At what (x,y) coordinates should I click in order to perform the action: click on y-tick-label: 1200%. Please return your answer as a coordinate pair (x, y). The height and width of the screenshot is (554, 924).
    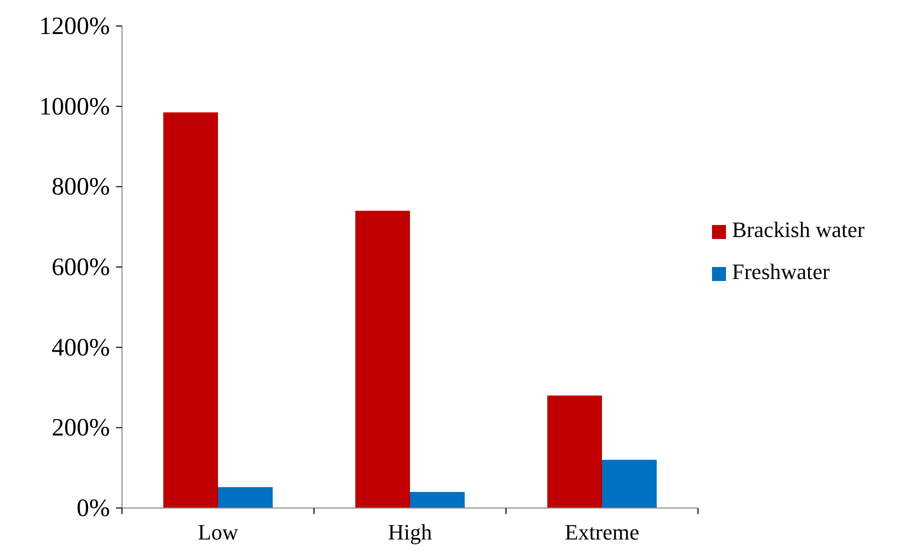
    Looking at the image, I should click on (74, 26).